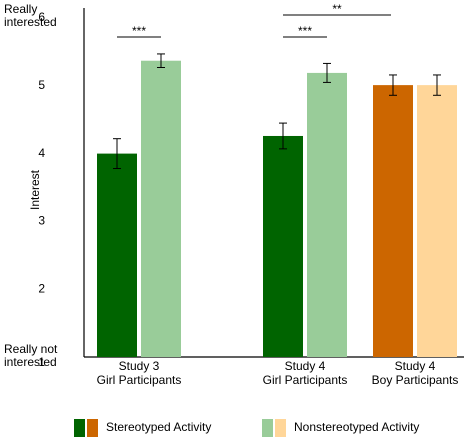 Image resolution: width=474 pixels, height=442 pixels. What do you see at coordinates (41, 362) in the screenshot?
I see `y-tick-label: 1` at bounding box center [41, 362].